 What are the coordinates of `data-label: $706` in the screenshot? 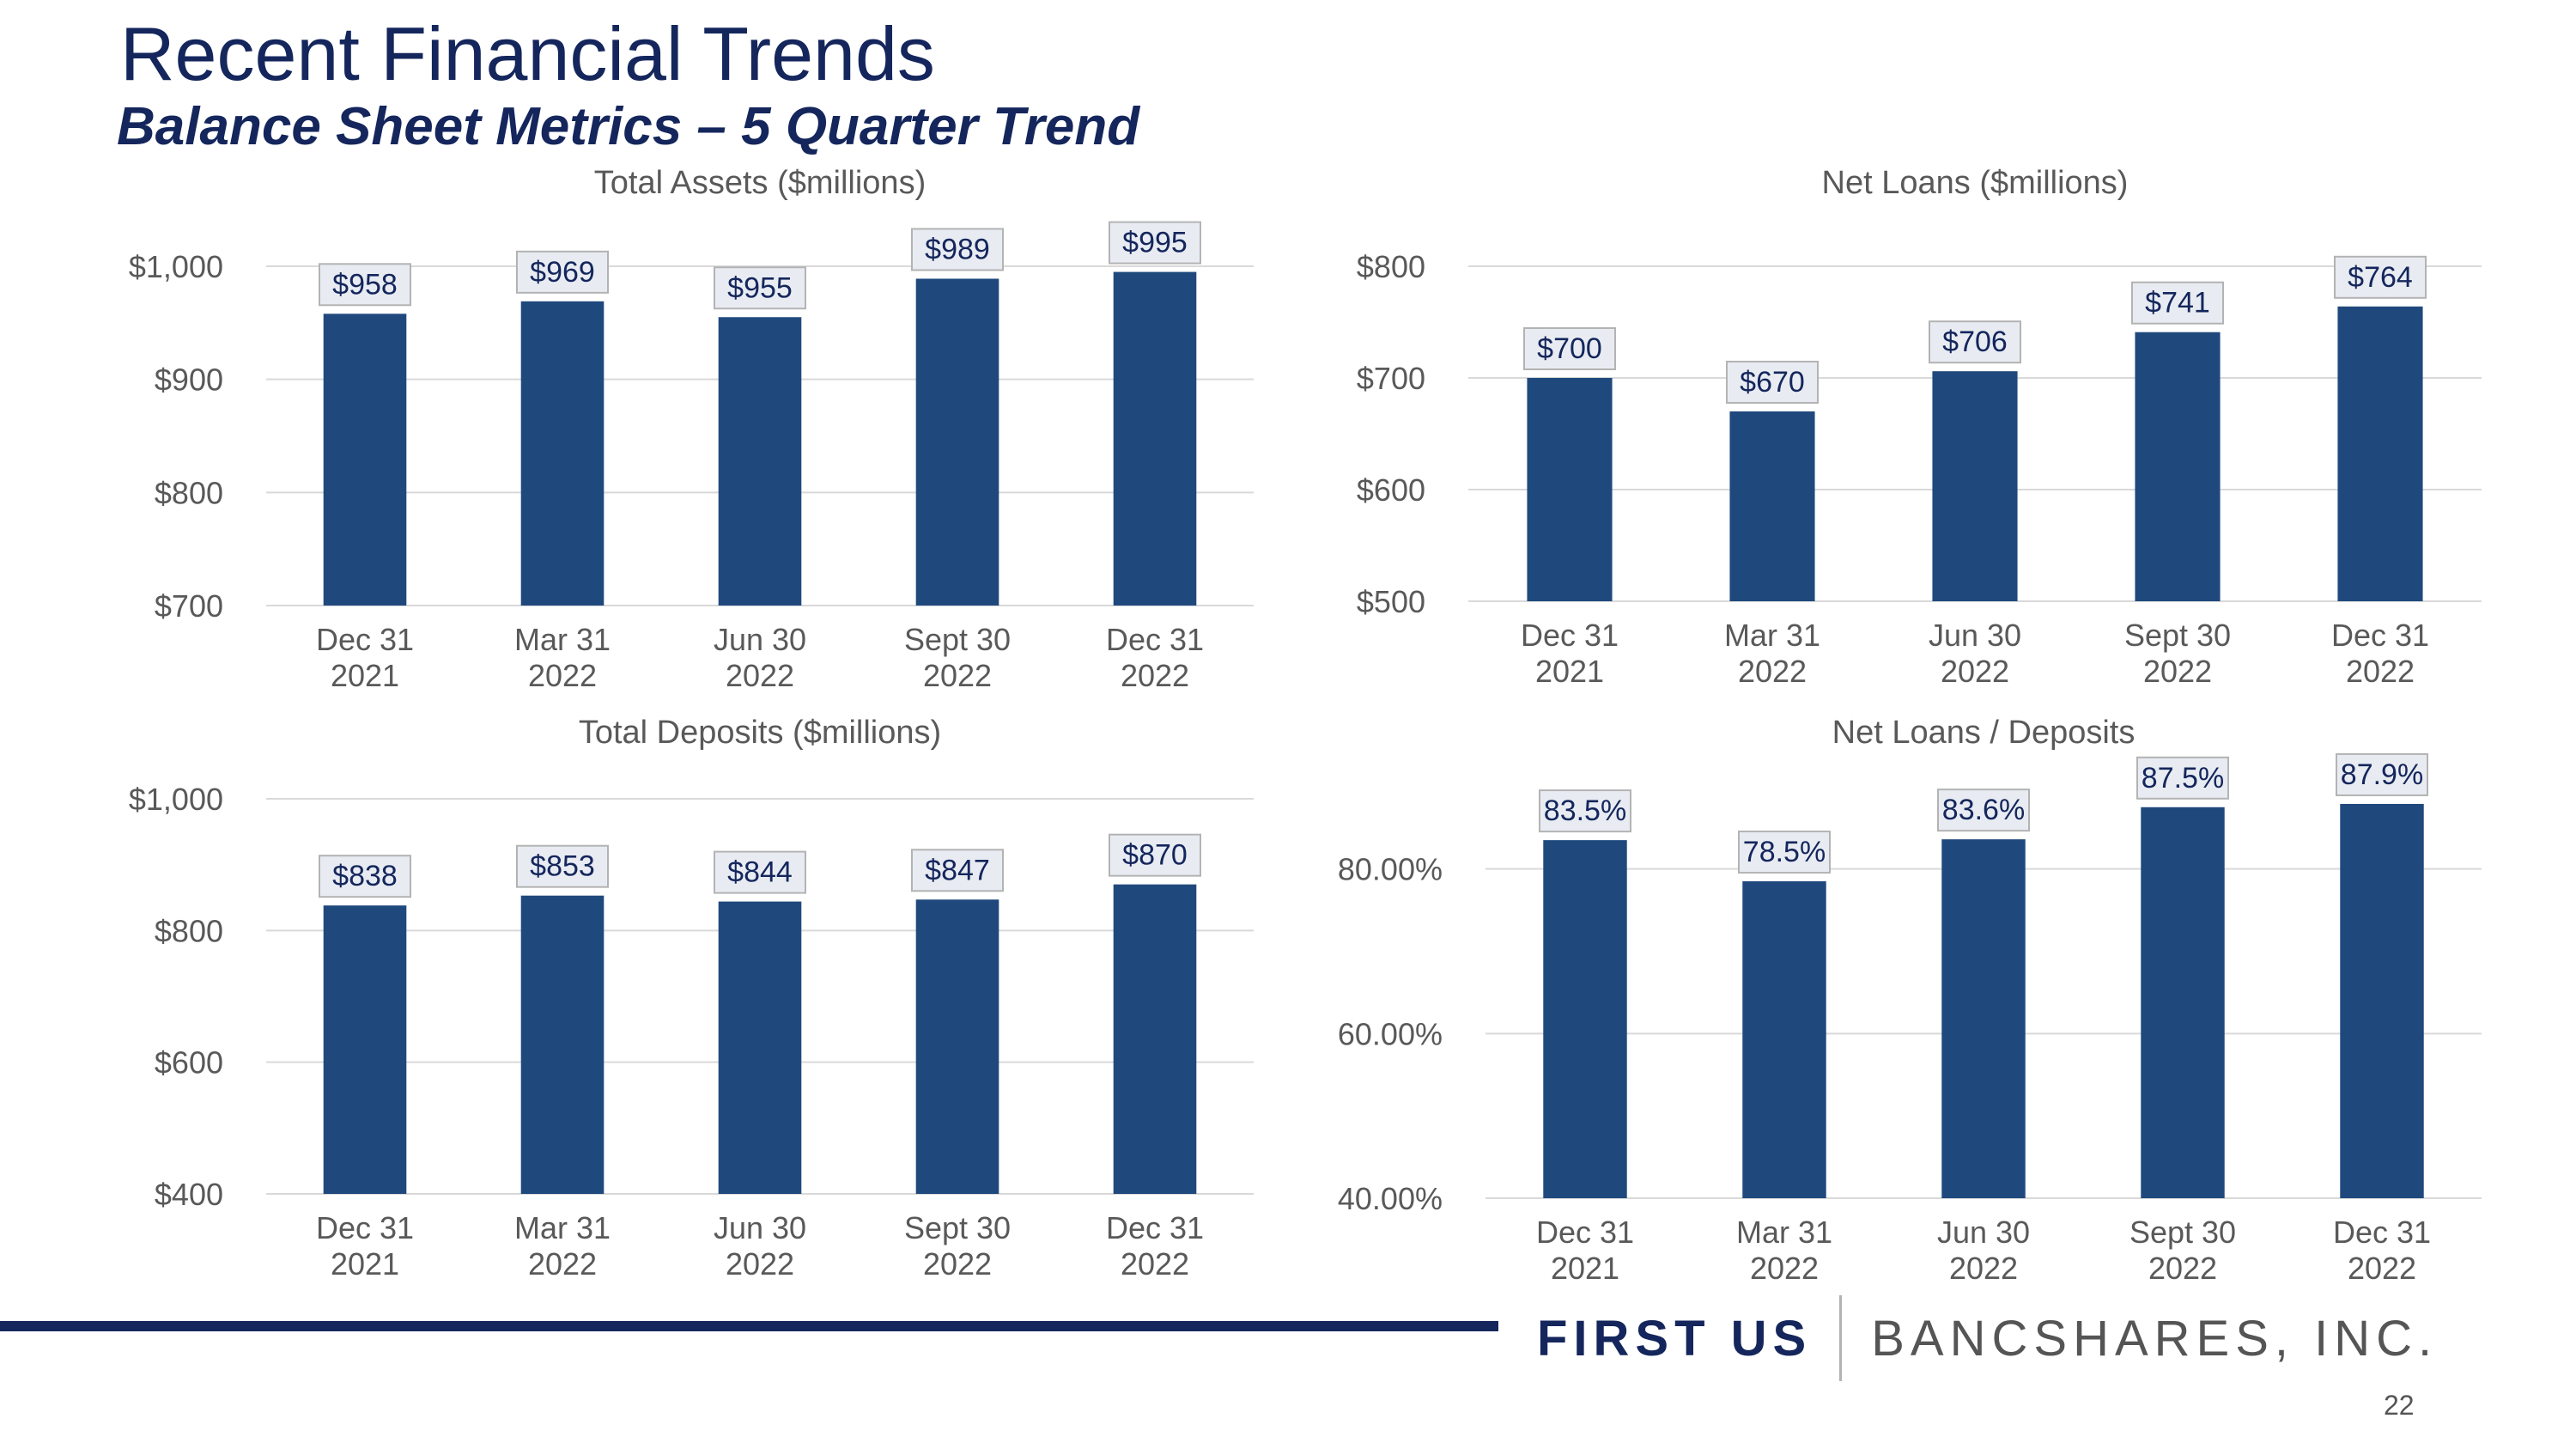 It's located at (1975, 342).